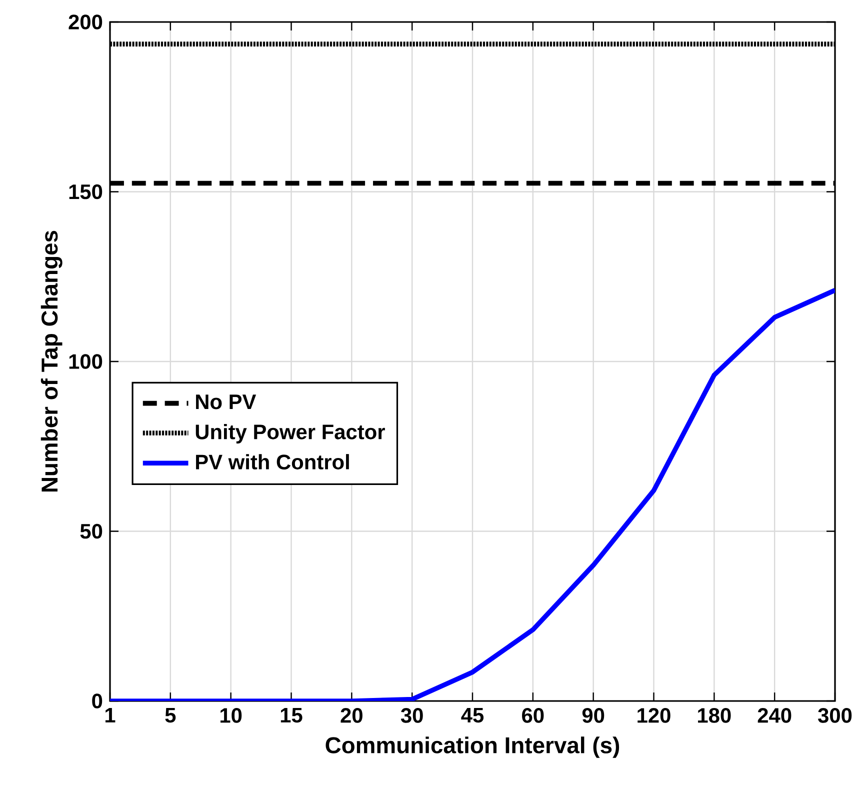 This screenshot has height=805, width=858. Describe the element at coordinates (533, 715) in the screenshot. I see `x-tick-label: 60` at that location.